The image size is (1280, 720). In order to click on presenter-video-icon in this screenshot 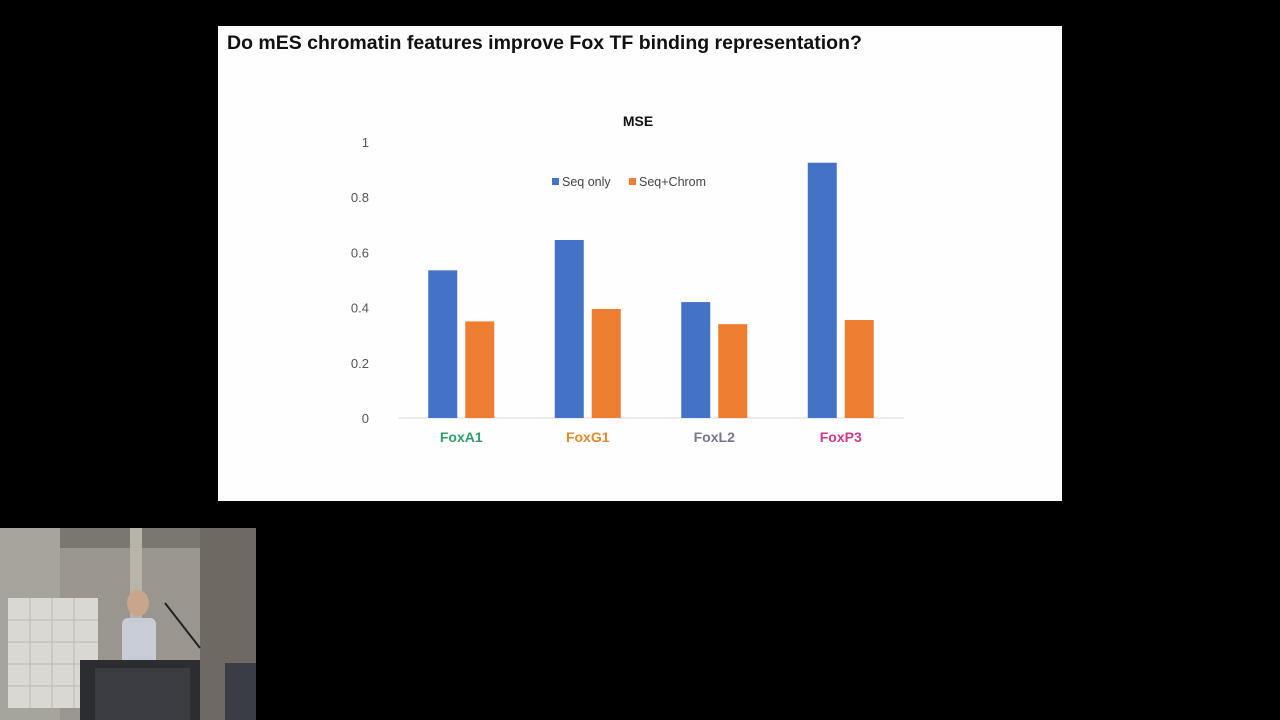, I will do `click(128, 624)`.